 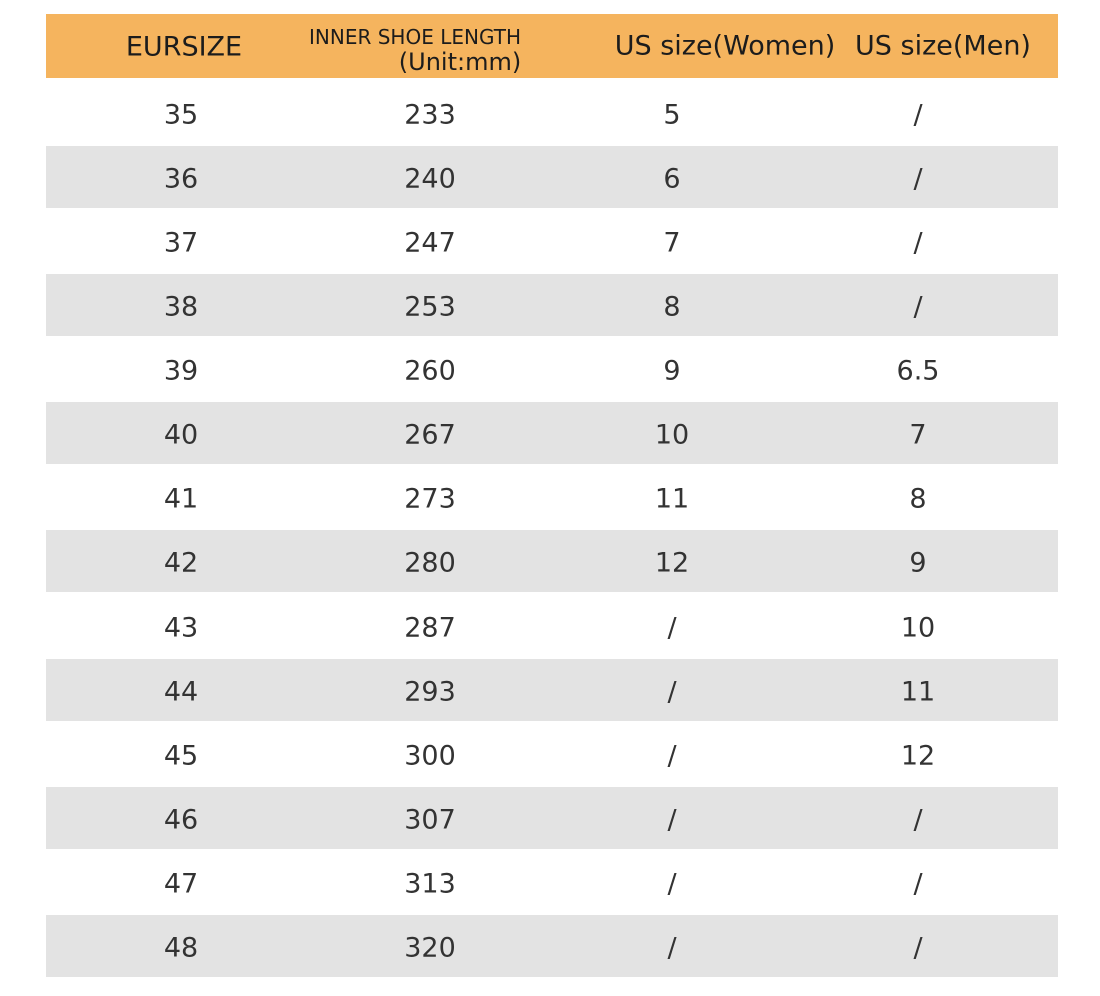 What do you see at coordinates (430, 884) in the screenshot?
I see `table-cell: 313` at bounding box center [430, 884].